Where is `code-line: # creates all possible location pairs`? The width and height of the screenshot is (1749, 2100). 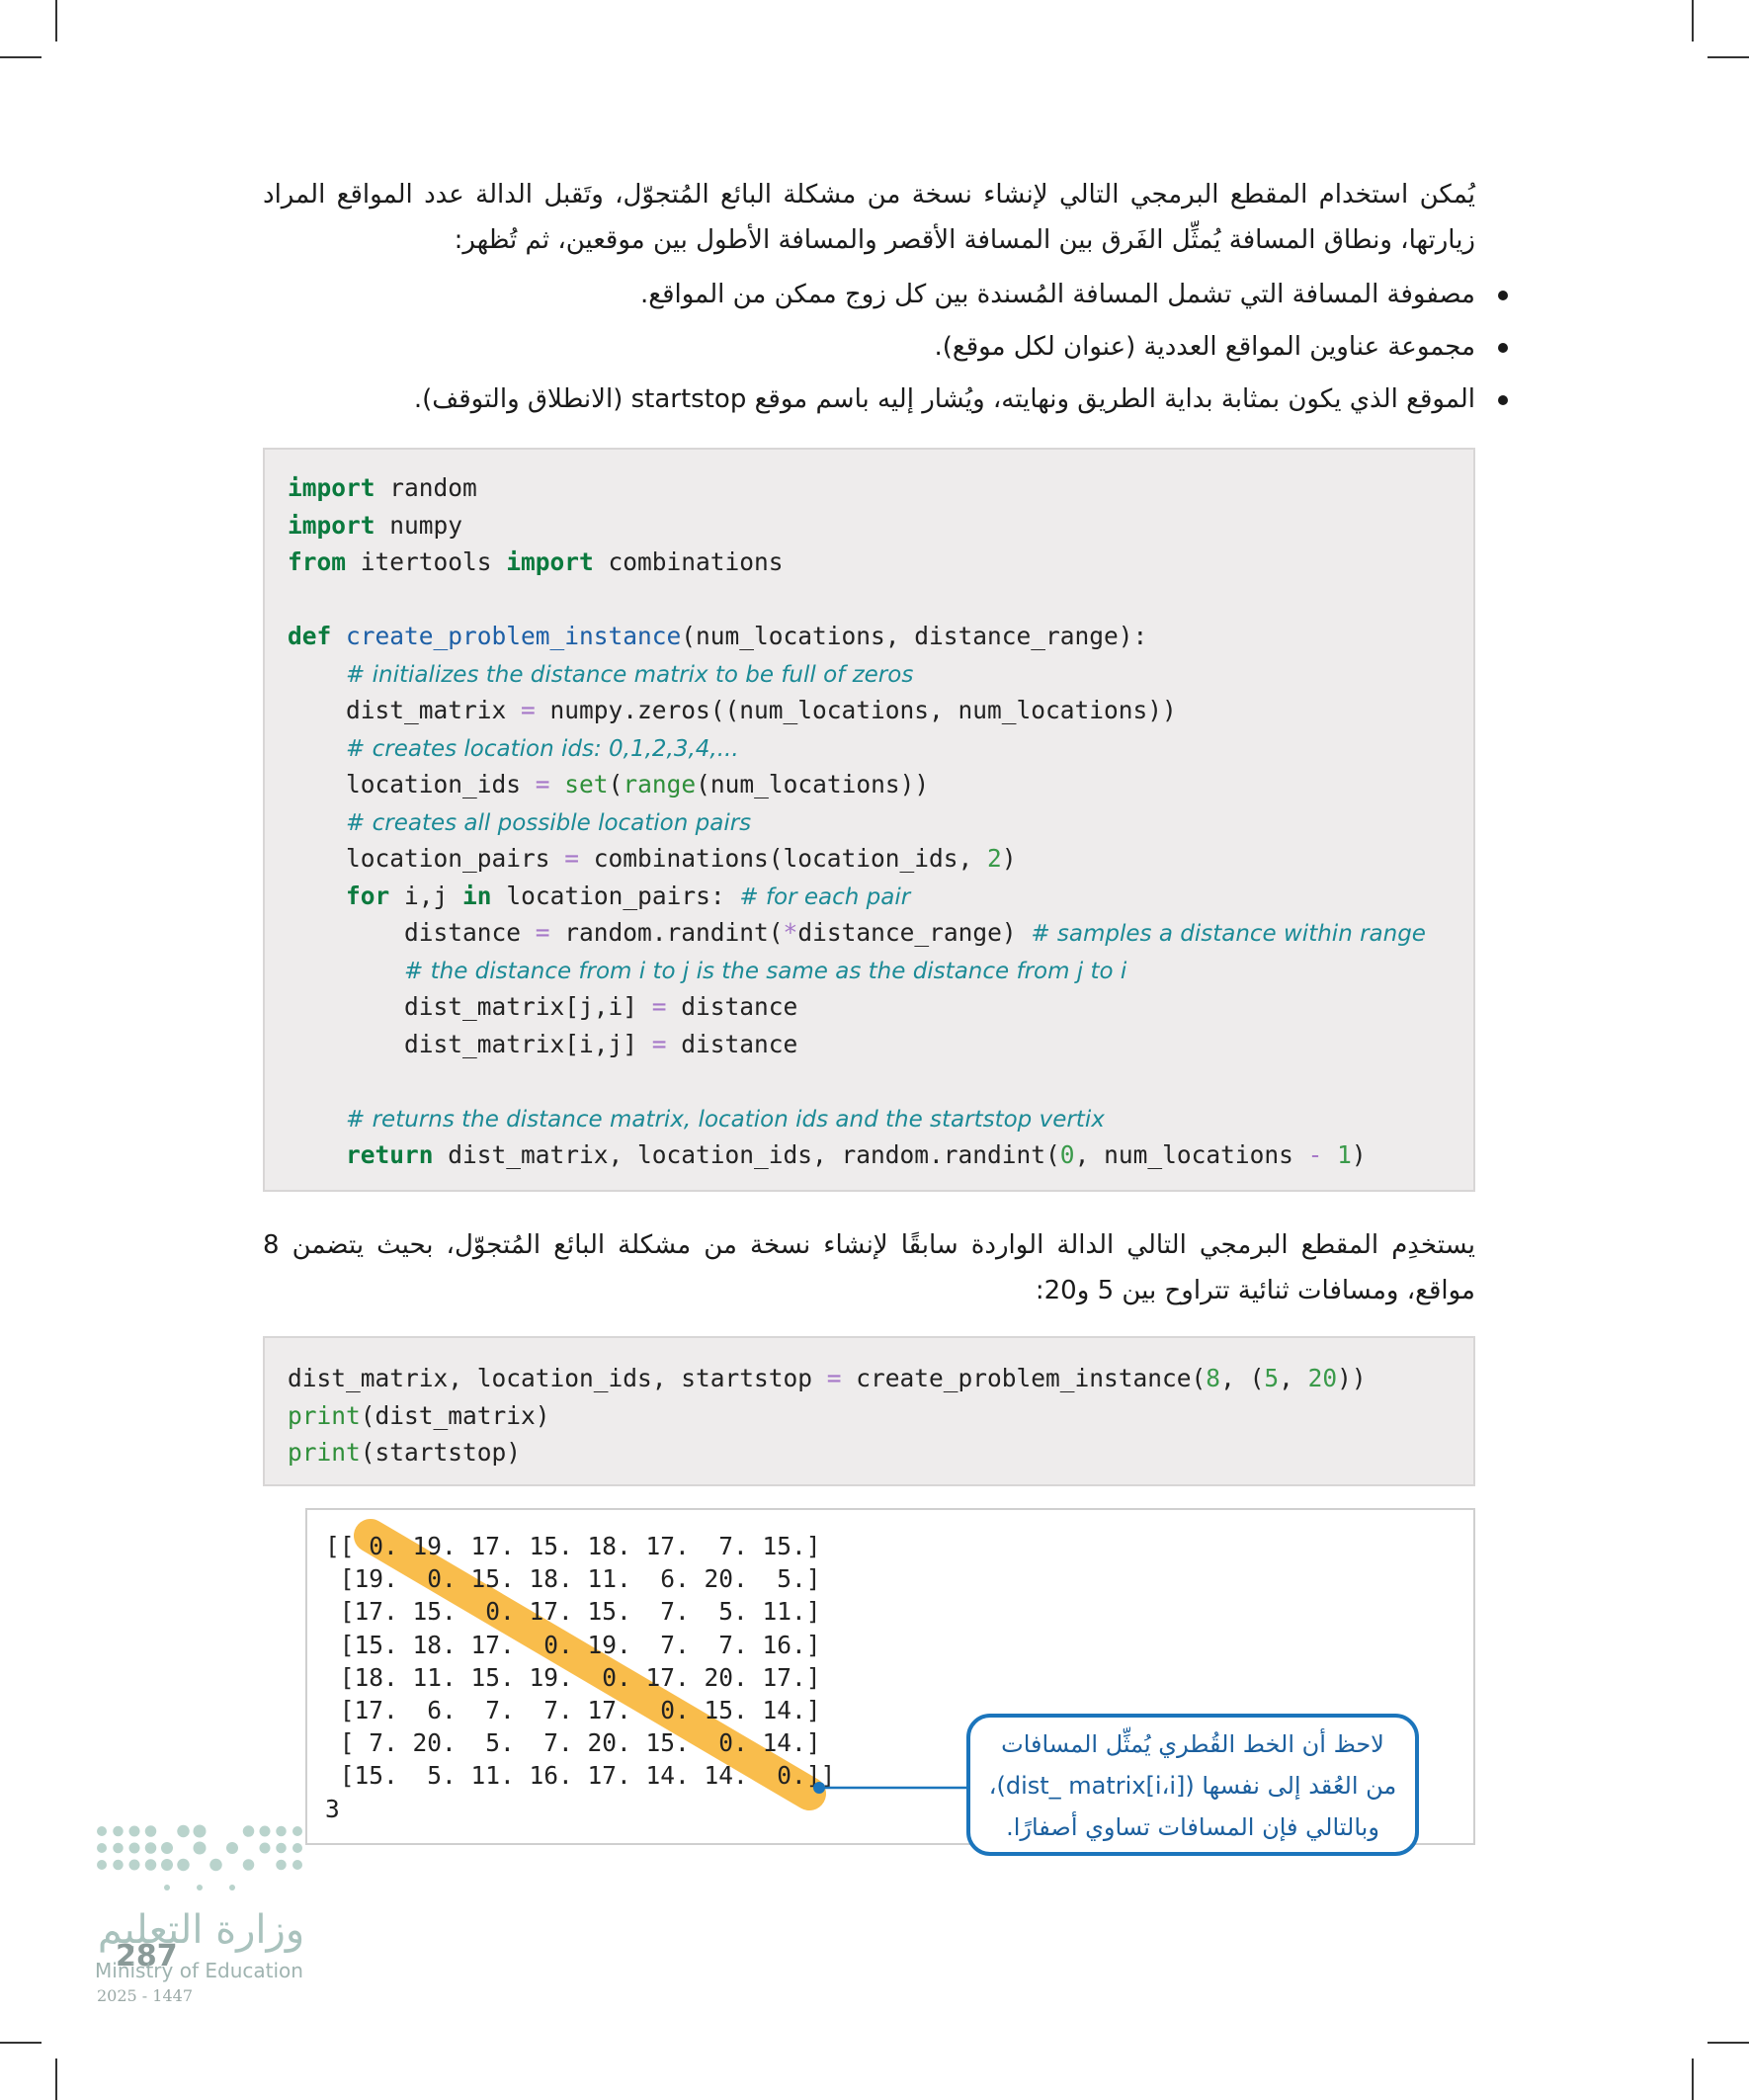
code-line: # creates all possible location pairs is located at coordinates (881, 822).